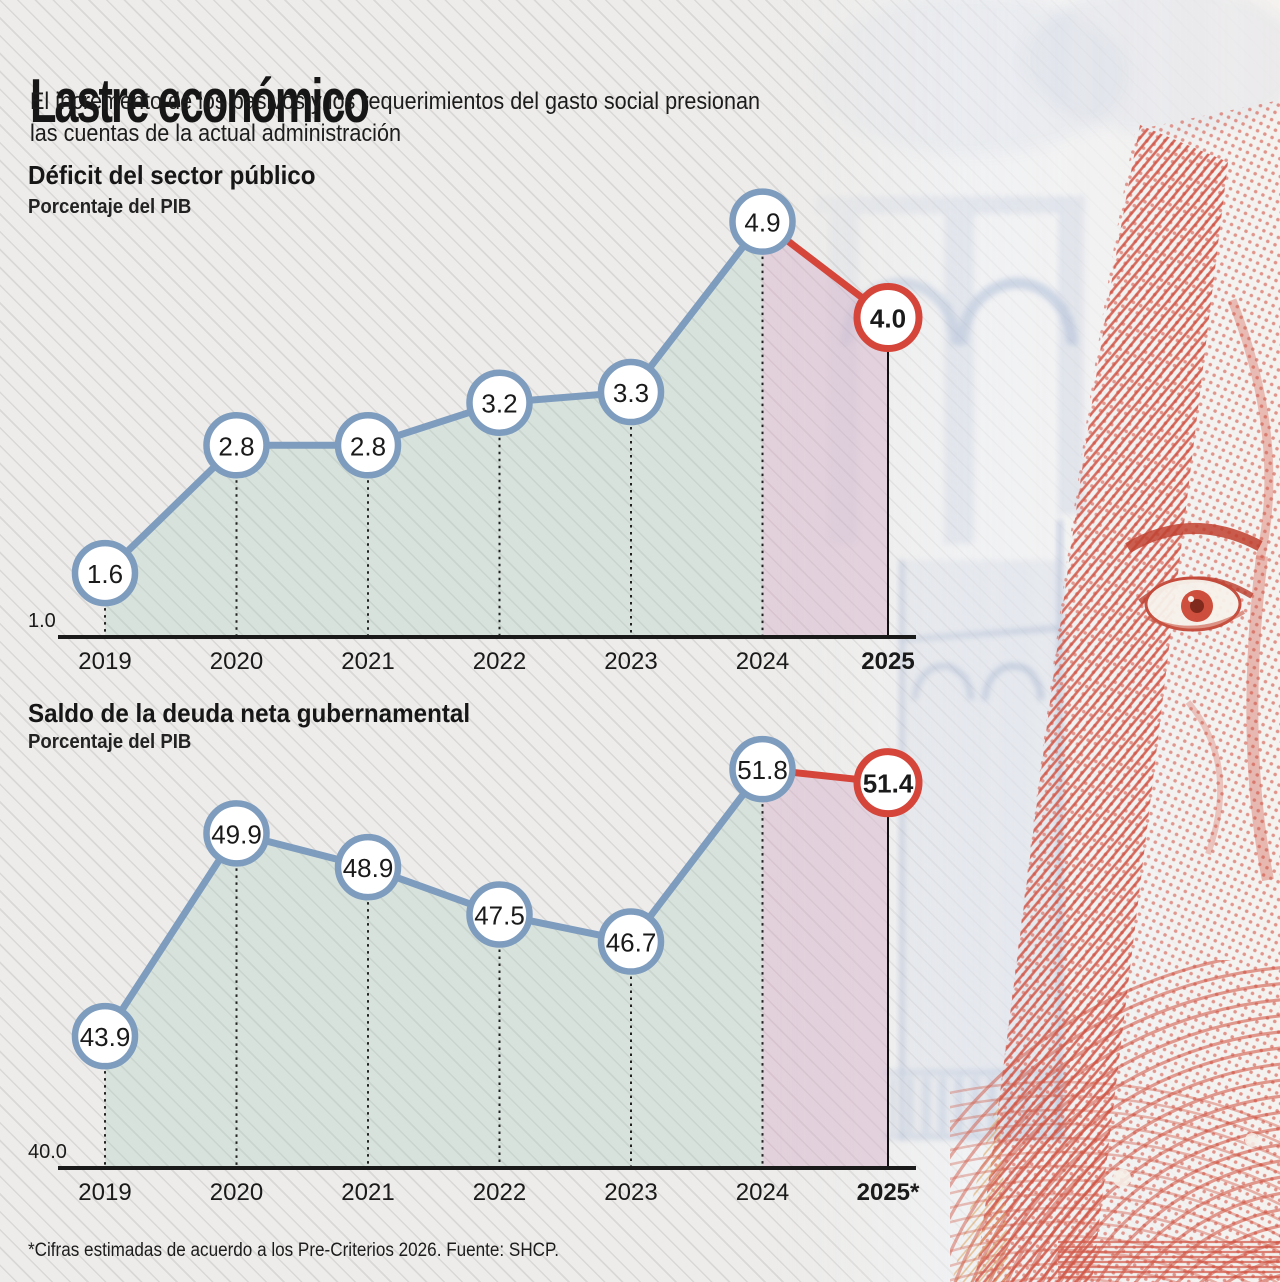  I want to click on data-point-value: 43.9, so click(105, 1037).